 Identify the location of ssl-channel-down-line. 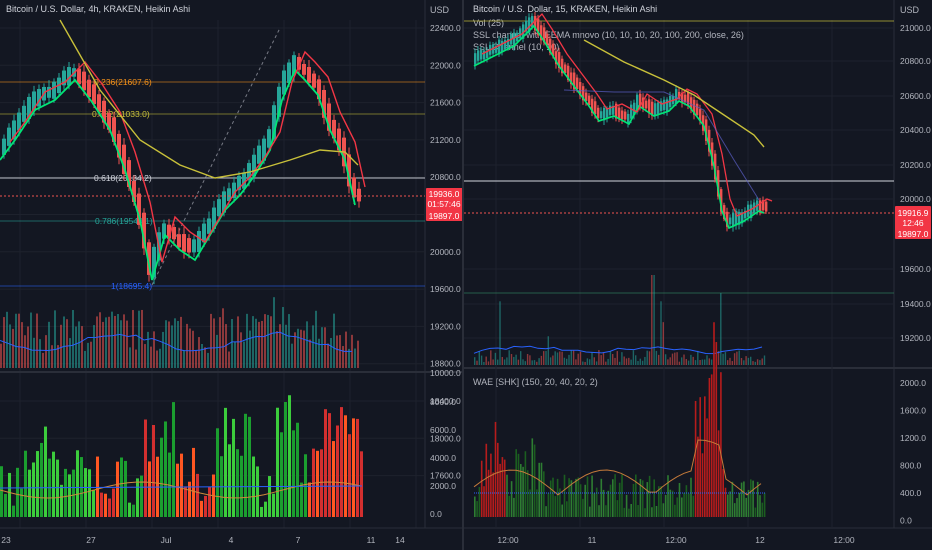
(627, 114).